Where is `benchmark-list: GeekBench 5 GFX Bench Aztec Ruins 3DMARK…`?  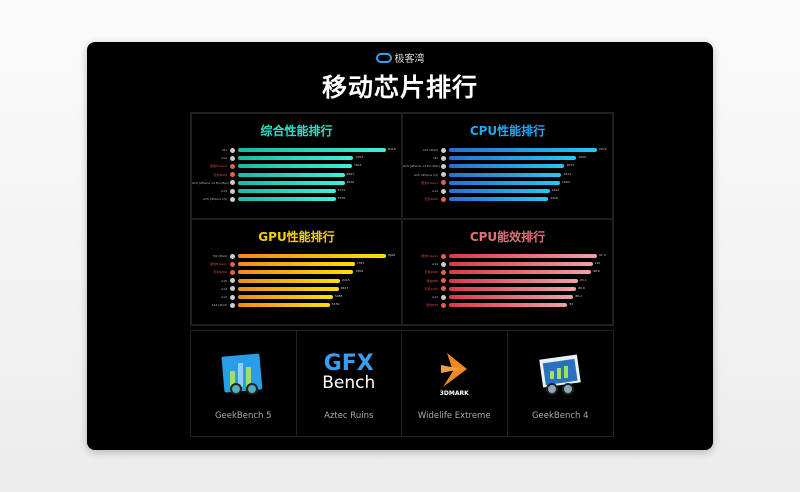 benchmark-list: GeekBench 5 GFX Bench Aztec Ruins 3DMARK… is located at coordinates (402, 383).